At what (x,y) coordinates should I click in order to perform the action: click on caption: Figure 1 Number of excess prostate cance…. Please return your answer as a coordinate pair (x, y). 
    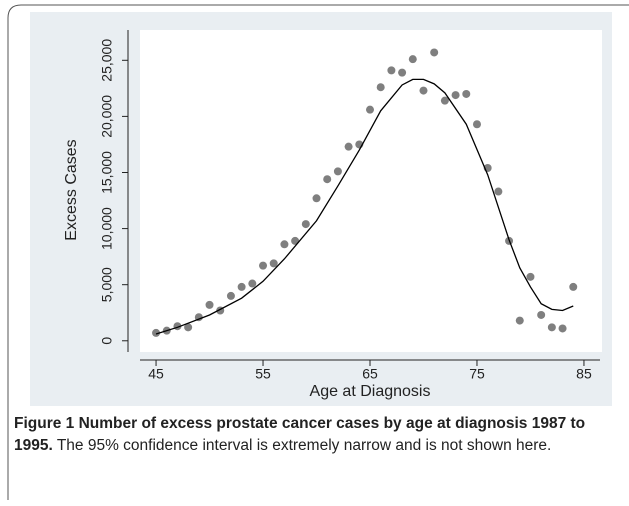
    Looking at the image, I should click on (314, 435).